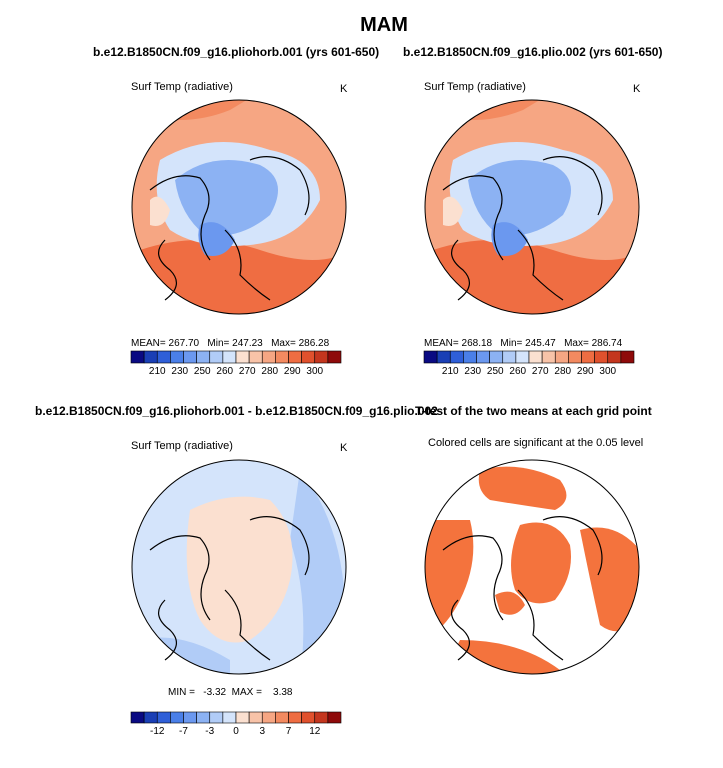 This screenshot has width=723, height=768. Describe the element at coordinates (262, 731) in the screenshot. I see `panel-3-colorbar-tick-label: 3` at that location.